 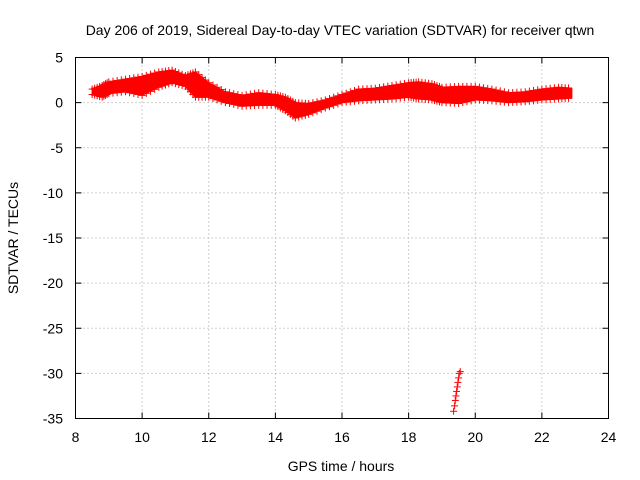 What do you see at coordinates (76, 437) in the screenshot?
I see `x-tick-label: 8` at bounding box center [76, 437].